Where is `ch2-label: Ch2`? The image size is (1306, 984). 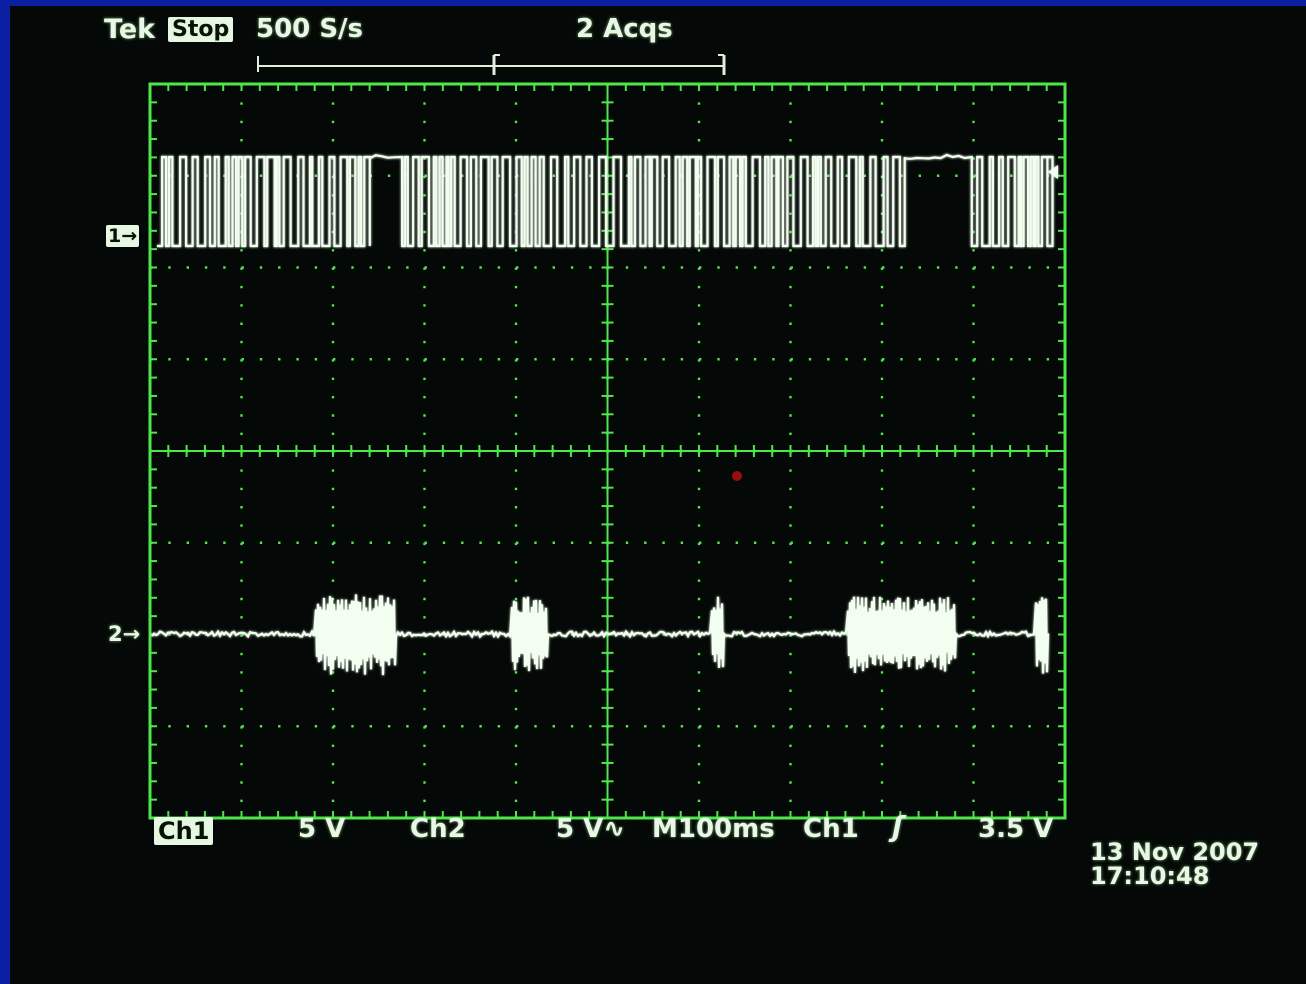 ch2-label: Ch2 is located at coordinates (438, 829).